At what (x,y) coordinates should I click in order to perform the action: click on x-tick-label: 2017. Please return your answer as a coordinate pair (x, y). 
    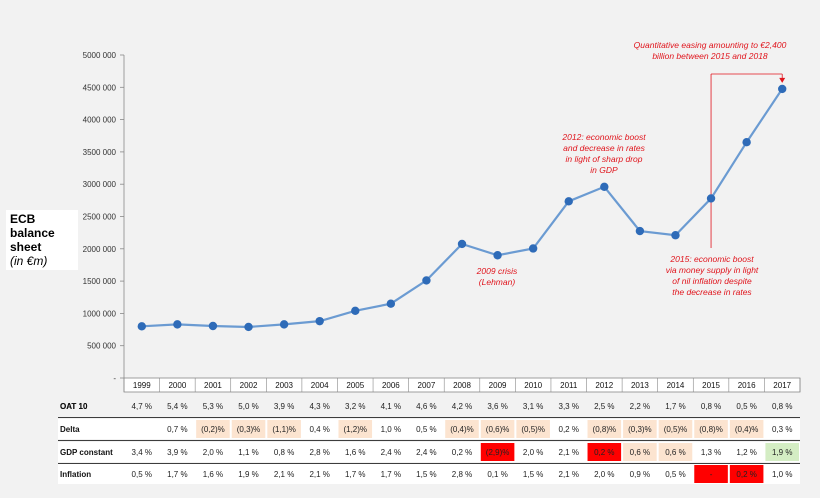
    Looking at the image, I should click on (782, 385).